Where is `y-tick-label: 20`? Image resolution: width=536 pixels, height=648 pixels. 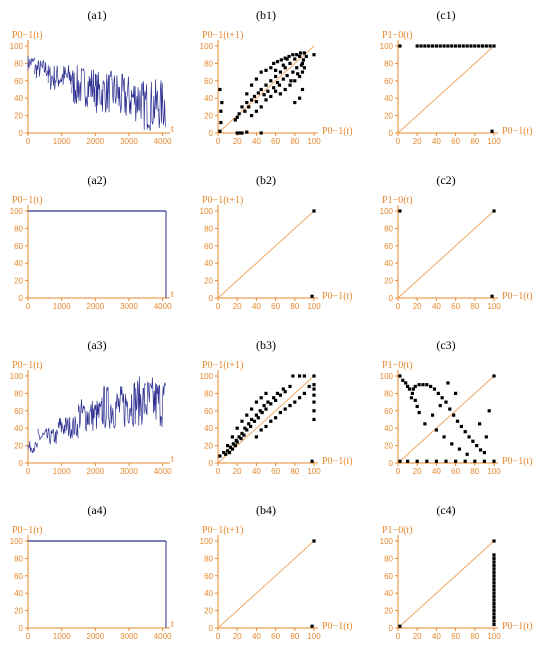
y-tick-label: 20 is located at coordinates (18, 446).